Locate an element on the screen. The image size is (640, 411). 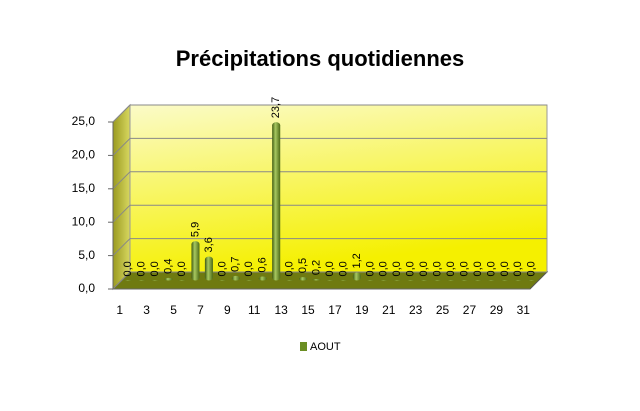
legend-label: AOUT is located at coordinates (325, 347).